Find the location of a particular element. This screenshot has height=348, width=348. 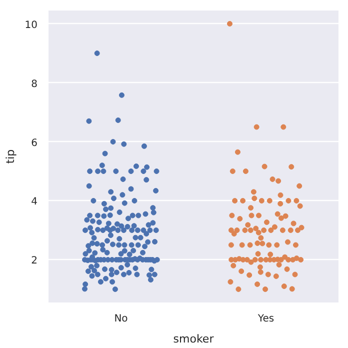

x-axis-title: smoker is located at coordinates (193, 339).